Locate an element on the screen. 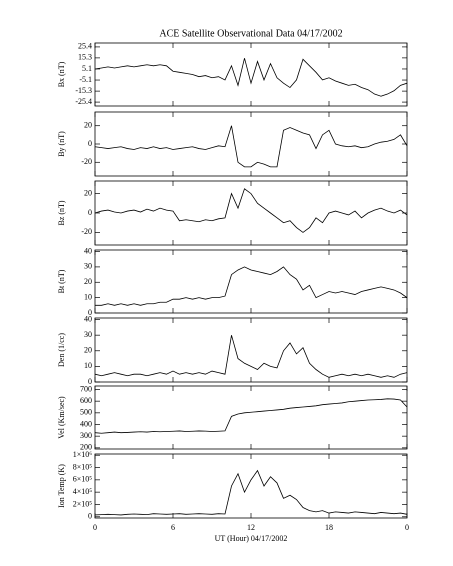 This screenshot has height=566, width=453. y-tick-label: 5.1 is located at coordinates (87, 68).